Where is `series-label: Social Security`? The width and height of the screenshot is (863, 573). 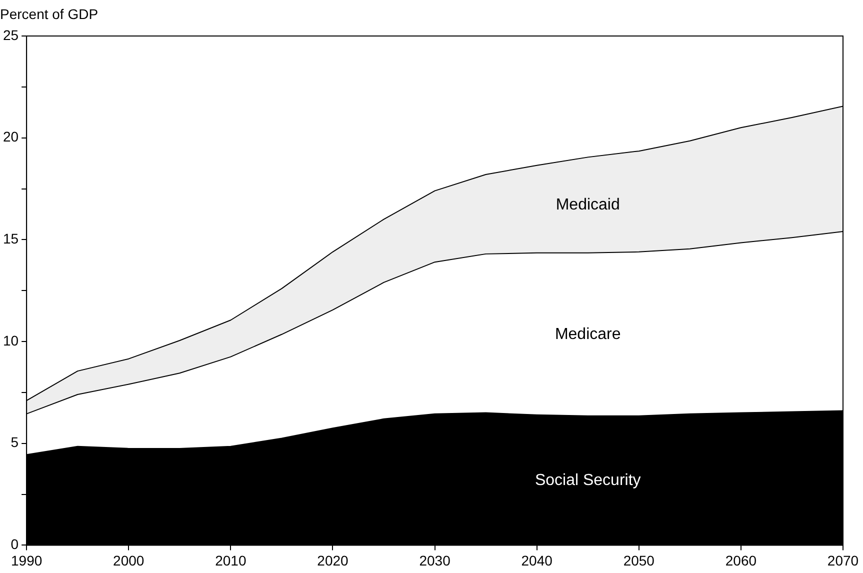
series-label: Social Security is located at coordinates (587, 480).